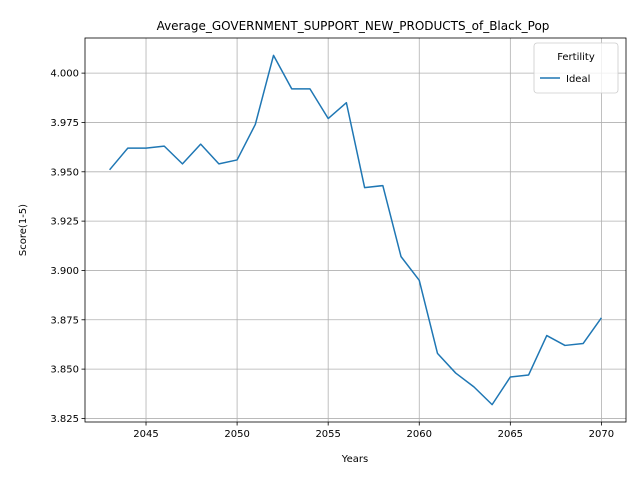 The width and height of the screenshot is (640, 480). I want to click on x-tick-label: 2050, so click(236, 434).